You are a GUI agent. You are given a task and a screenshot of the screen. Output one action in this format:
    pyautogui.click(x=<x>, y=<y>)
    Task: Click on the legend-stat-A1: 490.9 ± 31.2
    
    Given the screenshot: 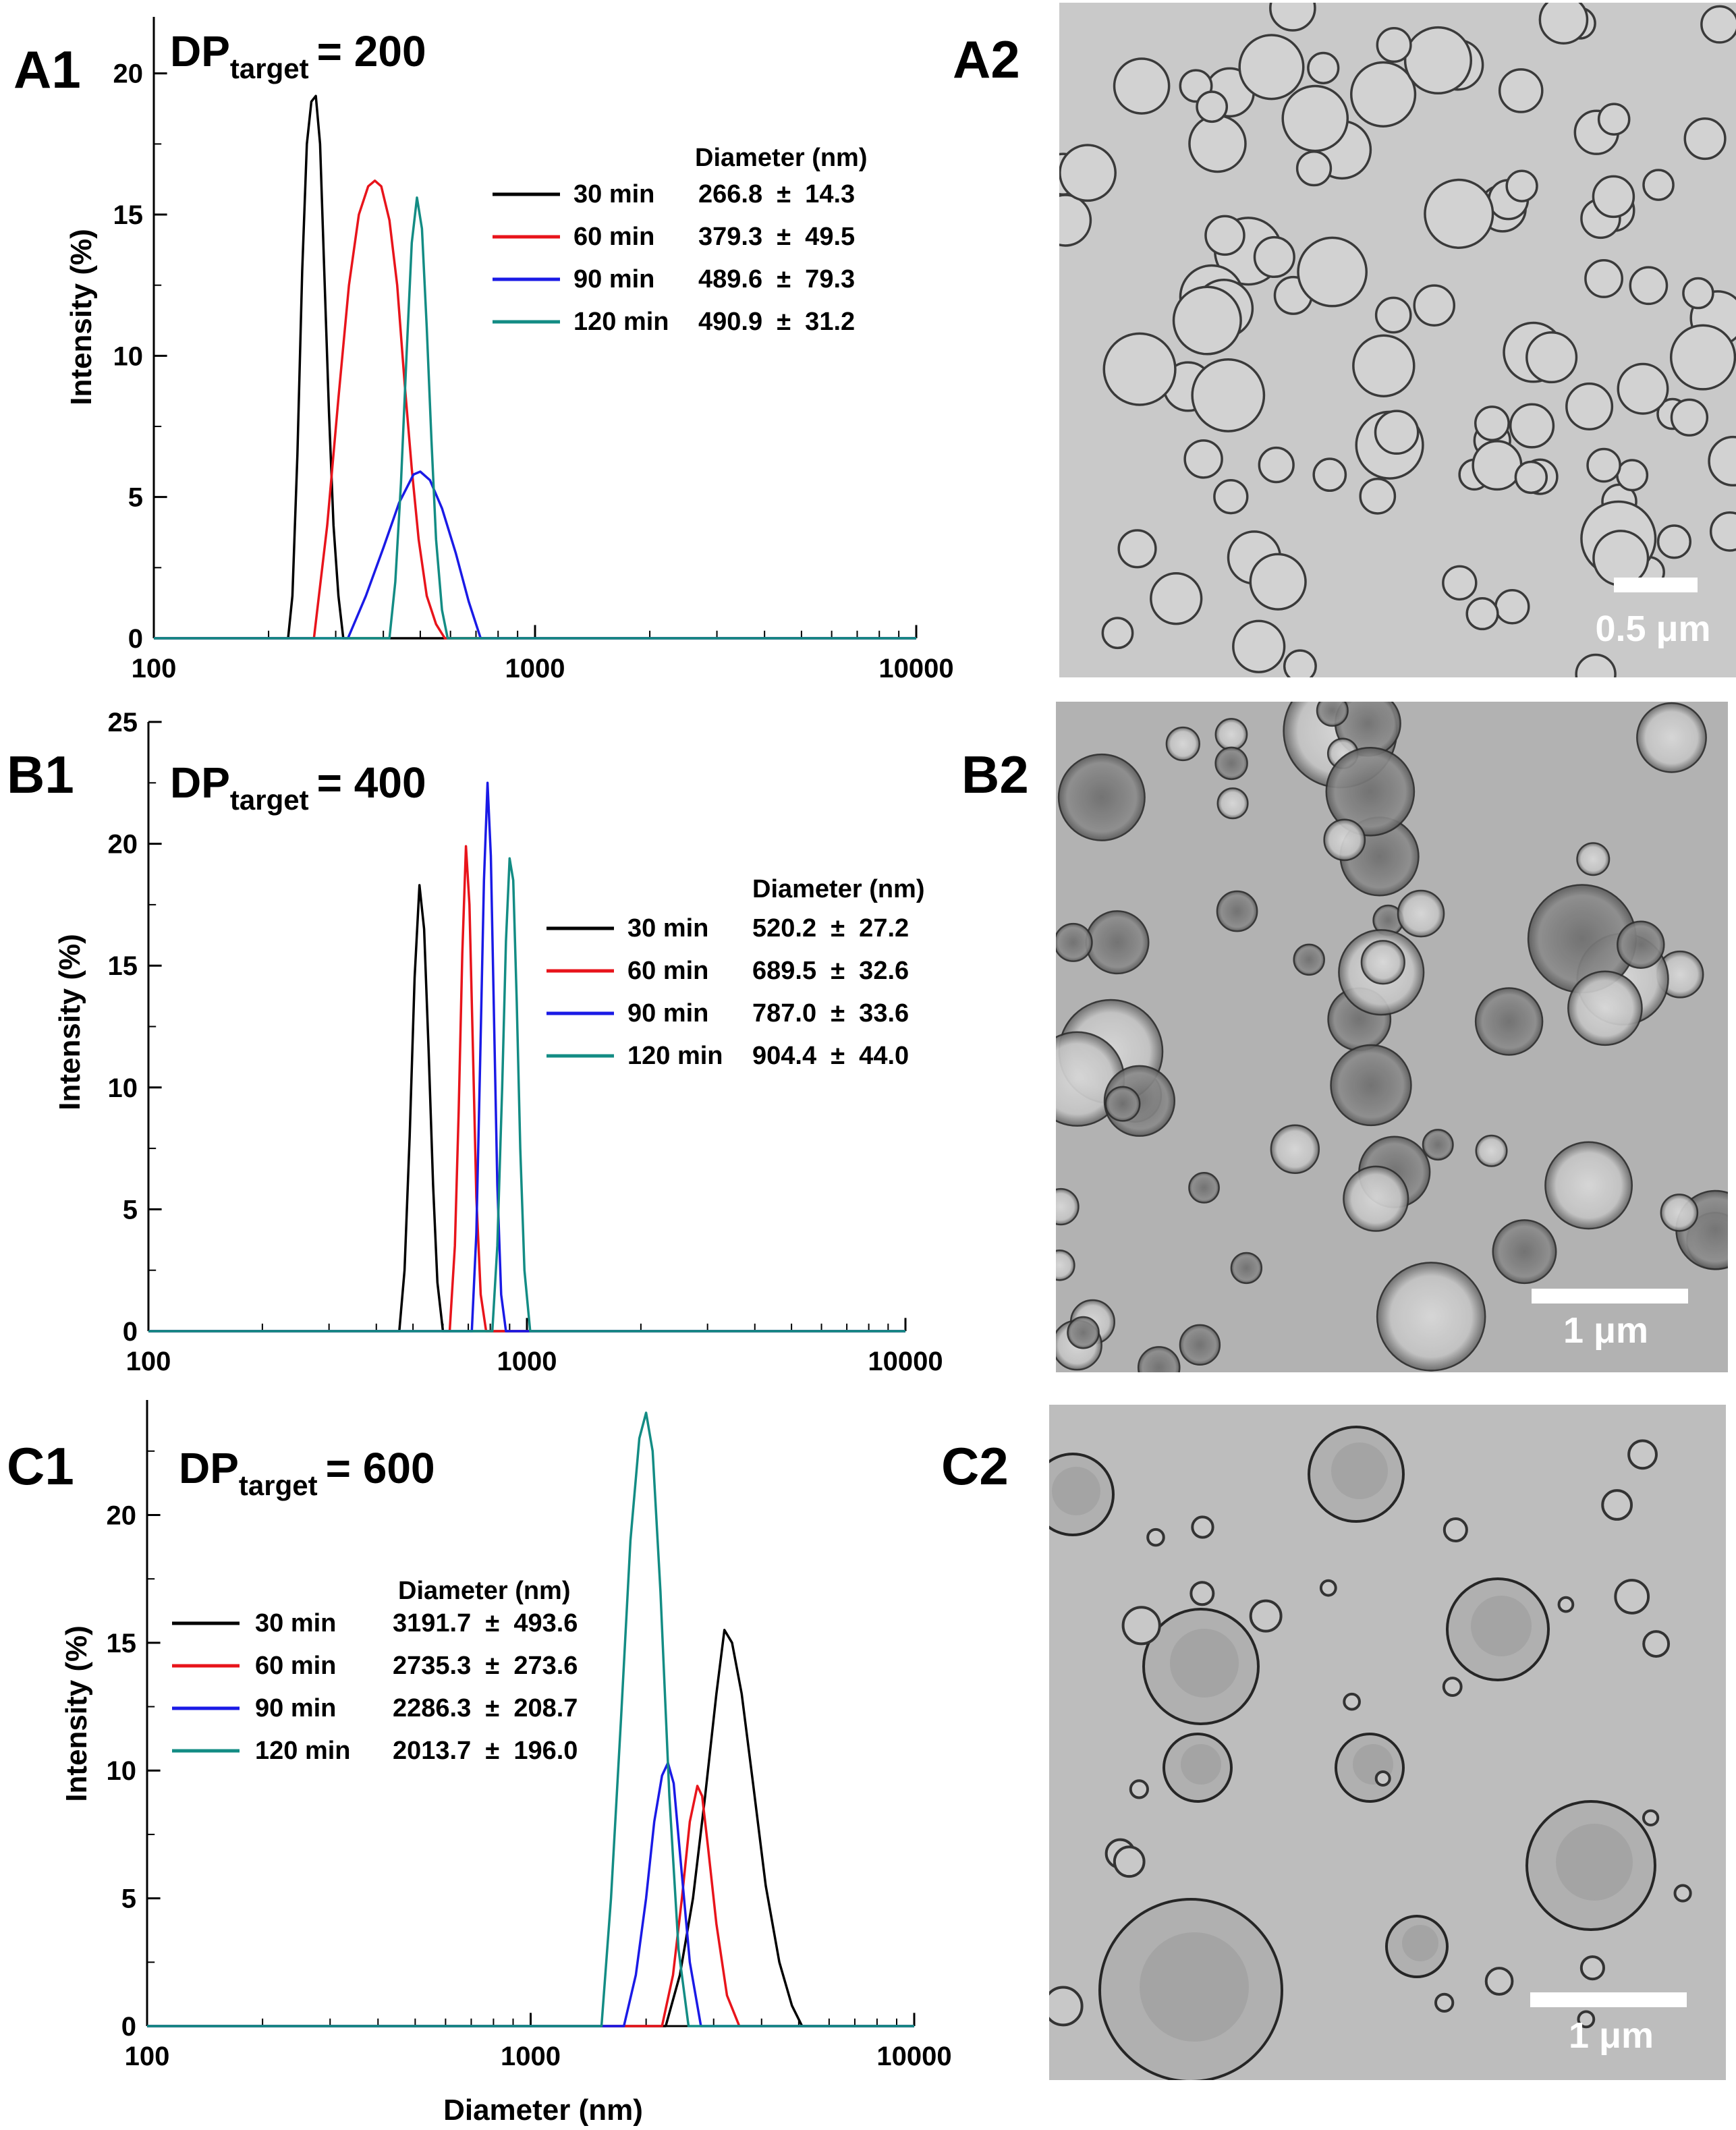 What is the action you would take?
    pyautogui.click(x=776, y=322)
    